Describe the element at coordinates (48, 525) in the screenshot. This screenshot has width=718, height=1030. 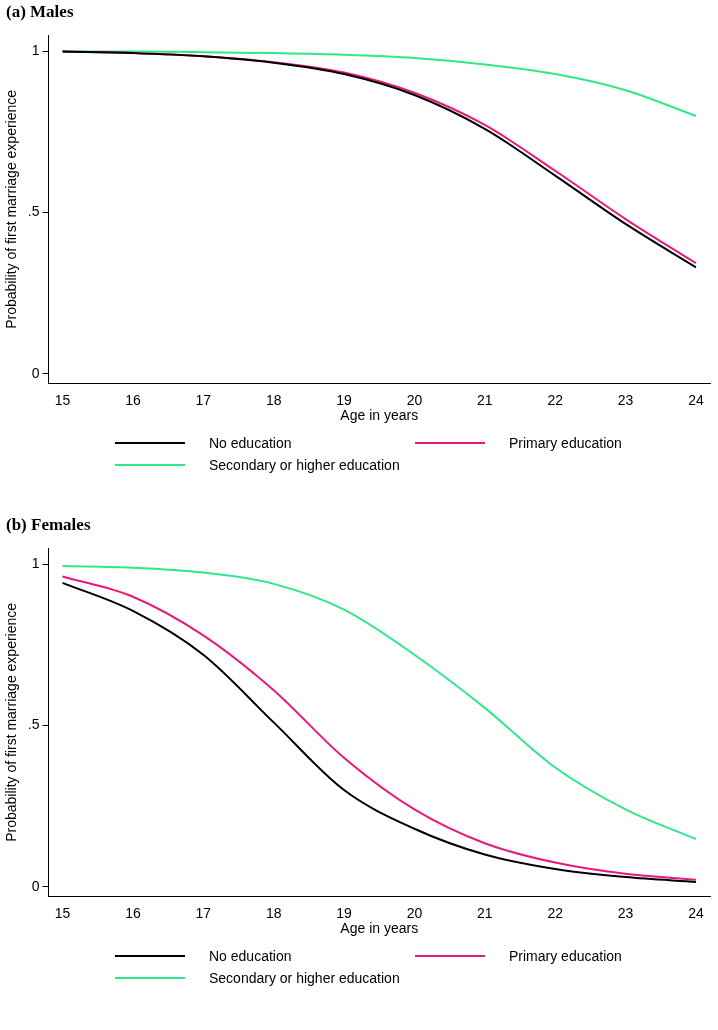
I see `chart-title: (b) Females` at that location.